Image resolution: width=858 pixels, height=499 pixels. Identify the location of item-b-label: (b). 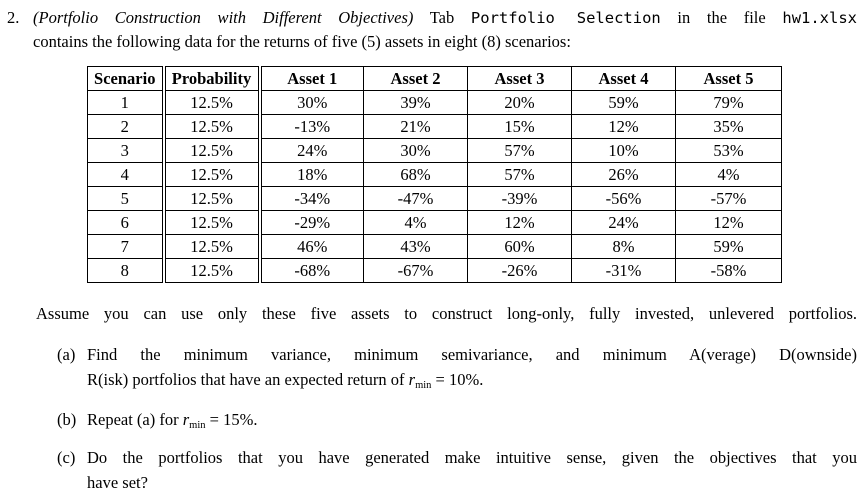
(67, 419).